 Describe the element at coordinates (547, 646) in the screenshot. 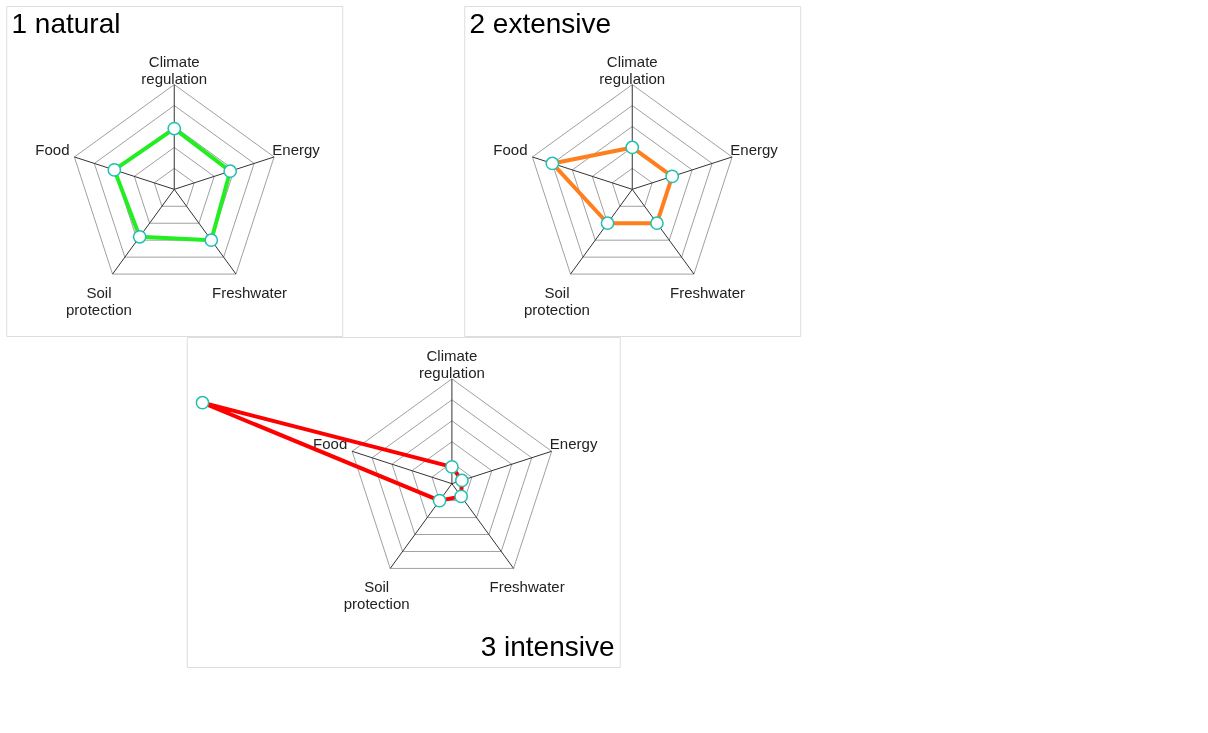

I see `text: 3 intensive` at that location.